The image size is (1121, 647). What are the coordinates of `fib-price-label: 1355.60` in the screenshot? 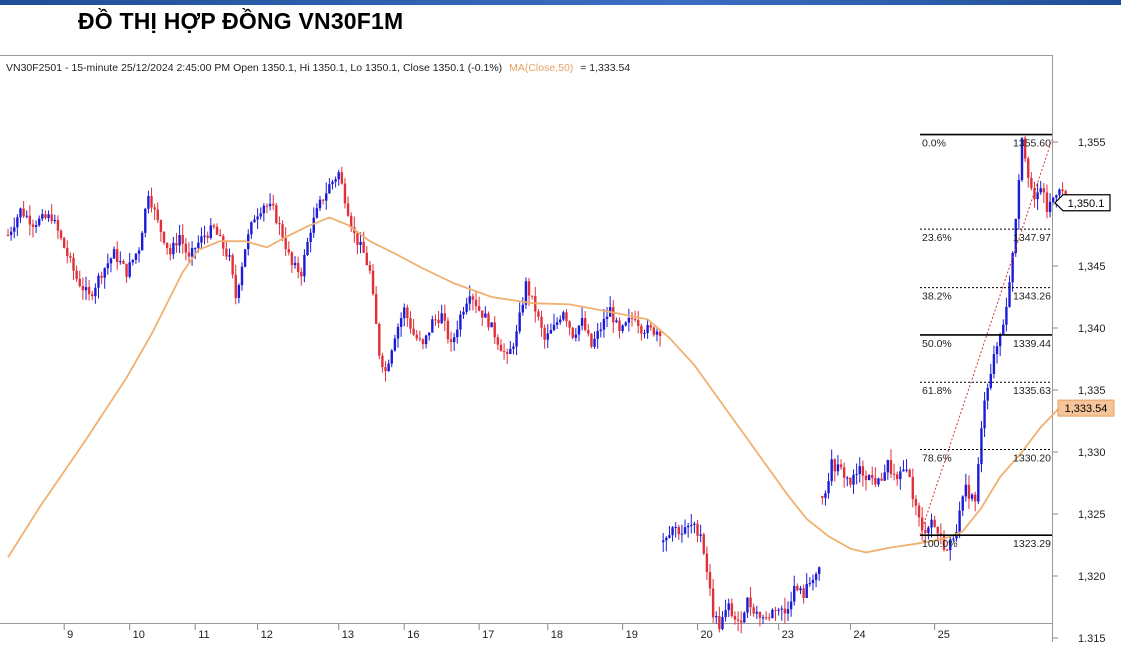 It's located at (1032, 144).